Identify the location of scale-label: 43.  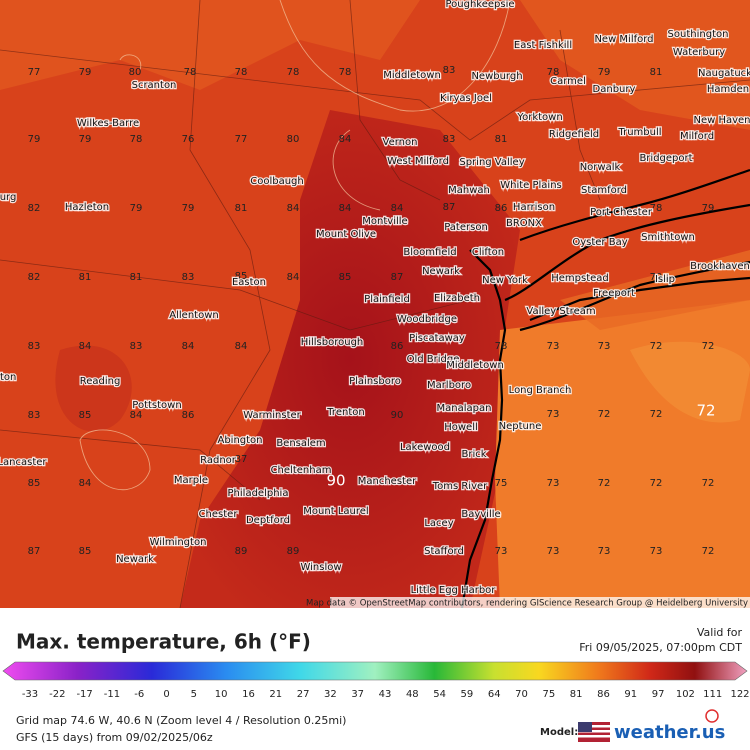
(385, 694).